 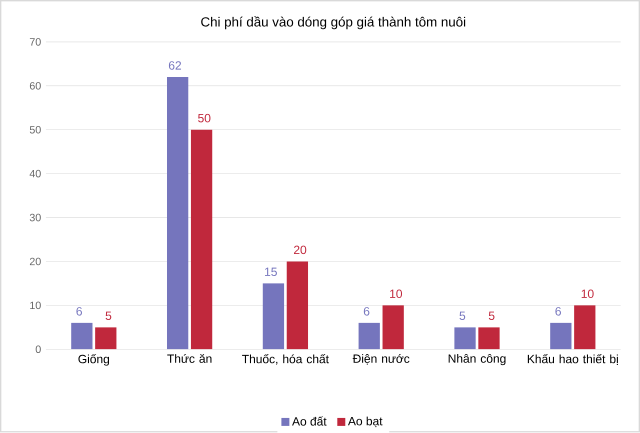 I want to click on x-tick-label: Nhân công, so click(x=477, y=360).